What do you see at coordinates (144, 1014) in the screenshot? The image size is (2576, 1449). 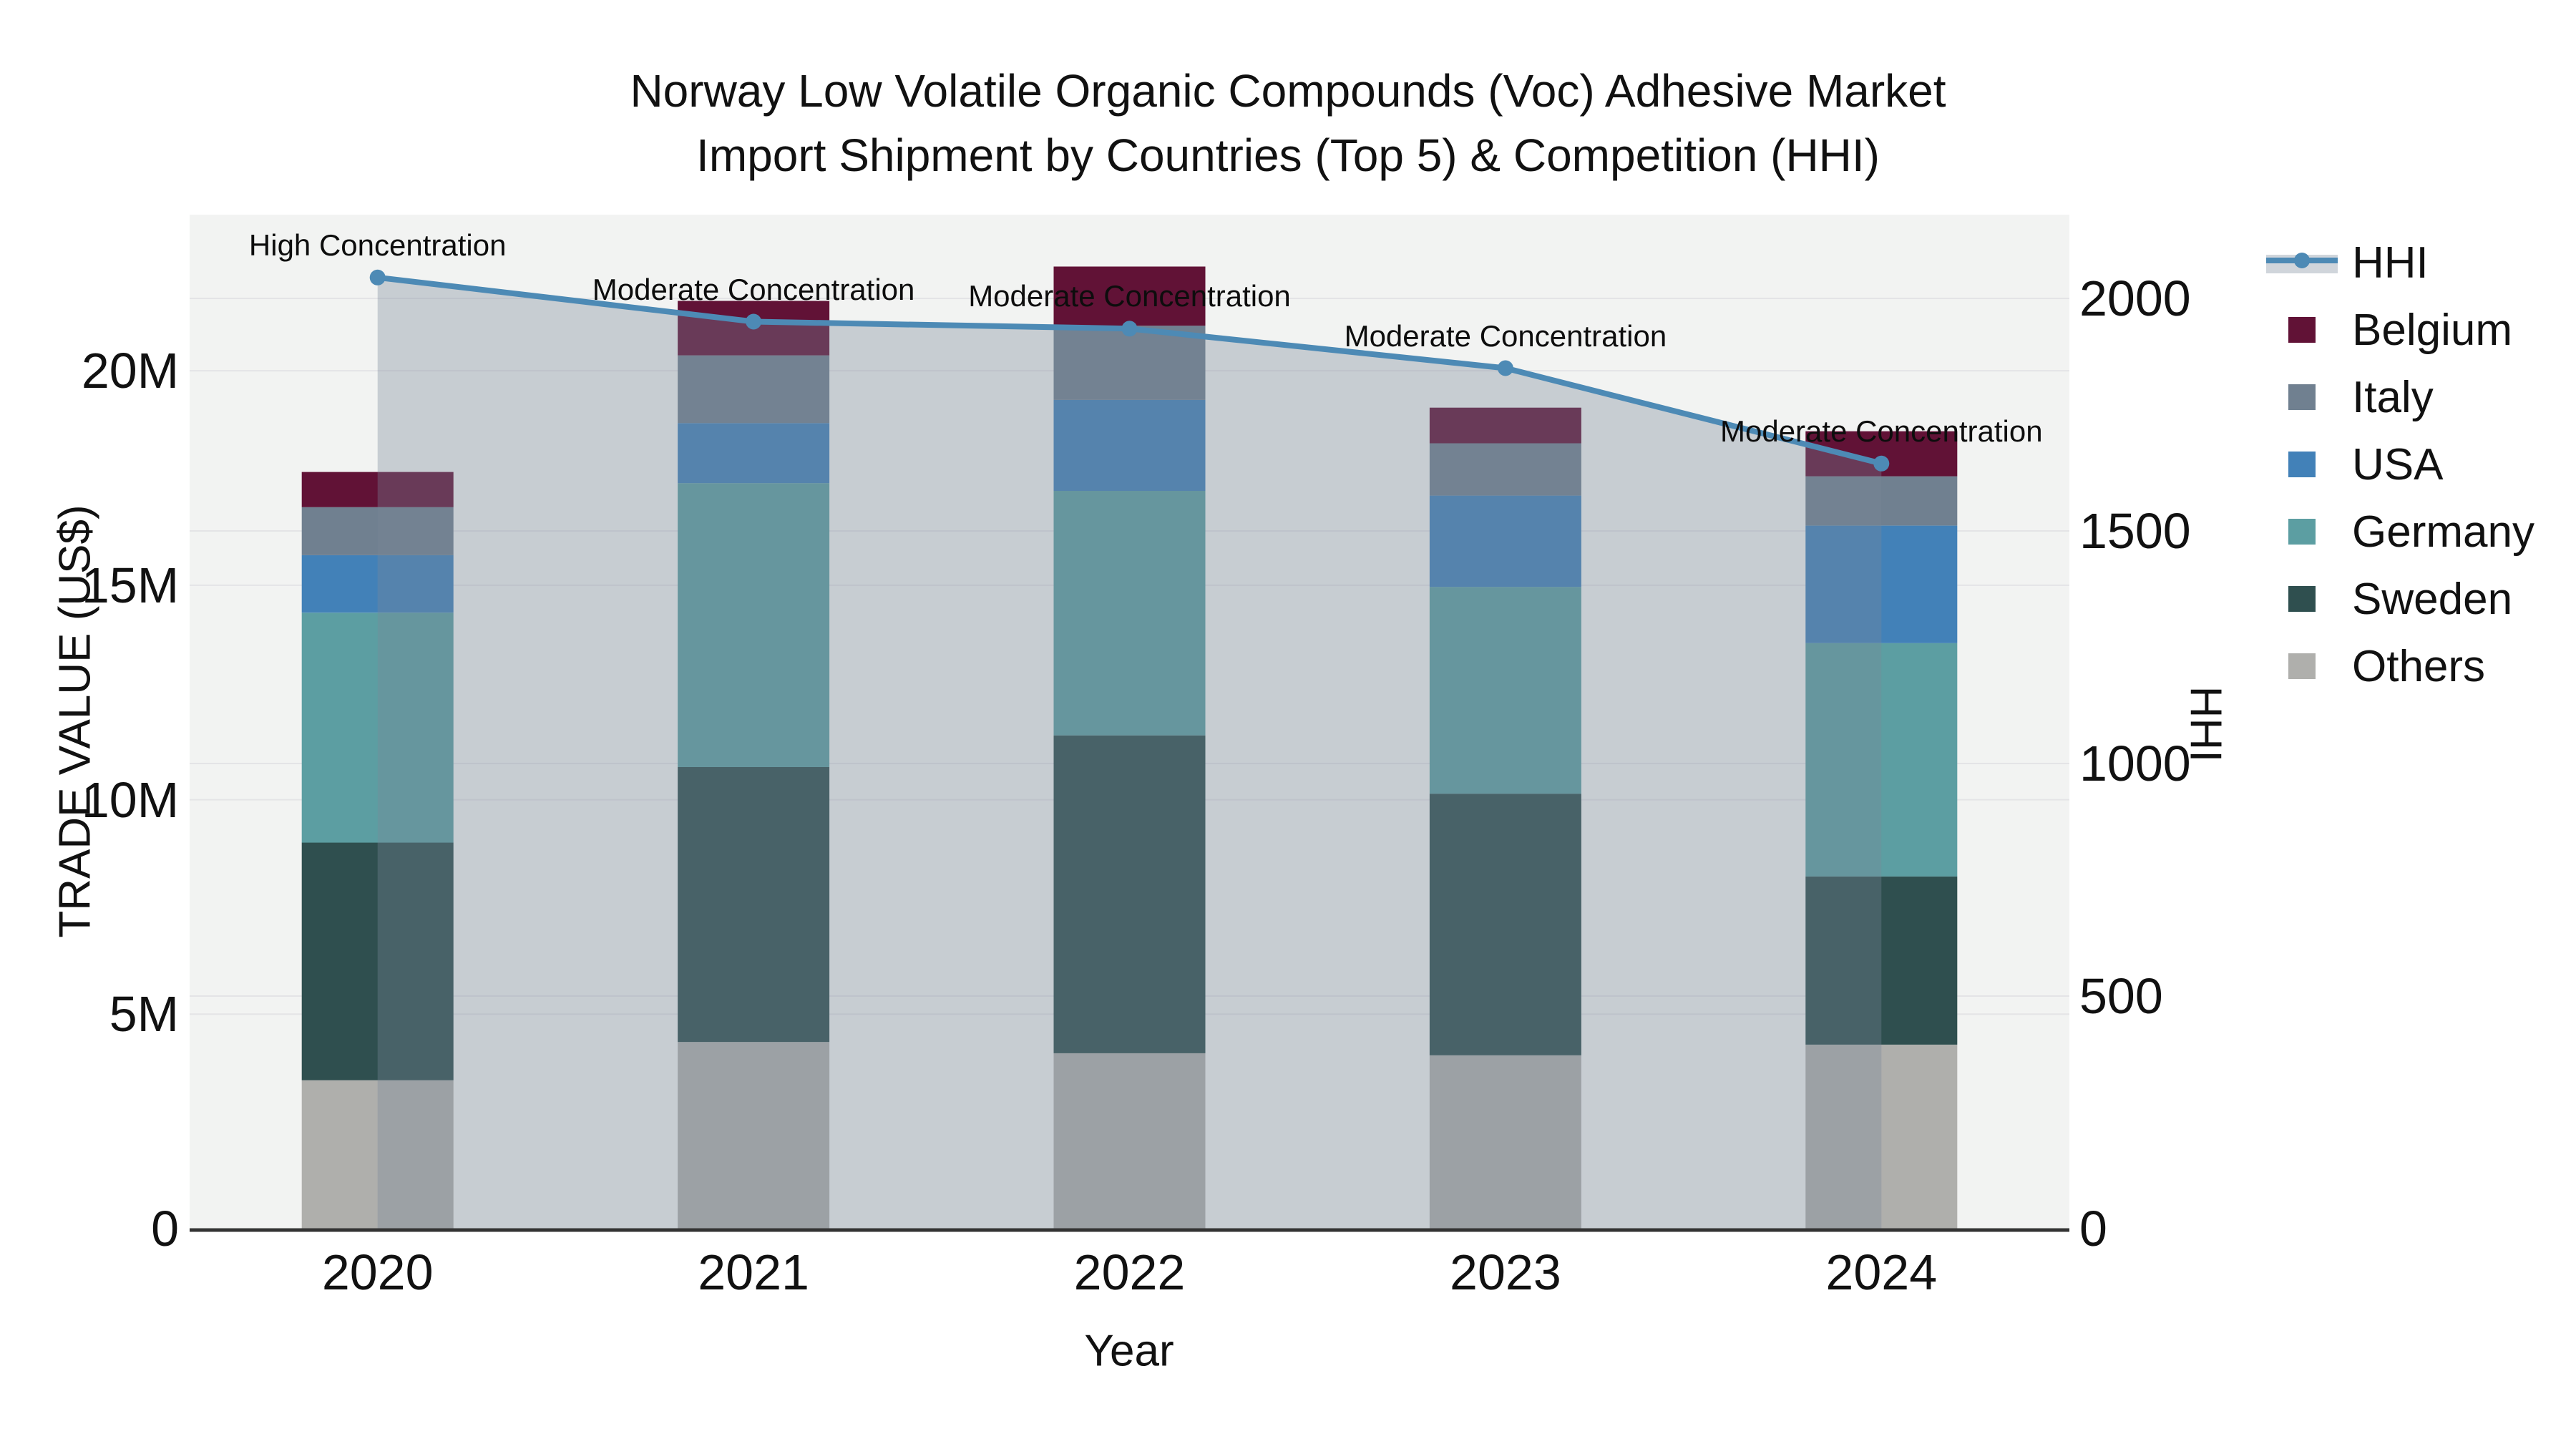 I see `y-left-tick-5M: 5M` at bounding box center [144, 1014].